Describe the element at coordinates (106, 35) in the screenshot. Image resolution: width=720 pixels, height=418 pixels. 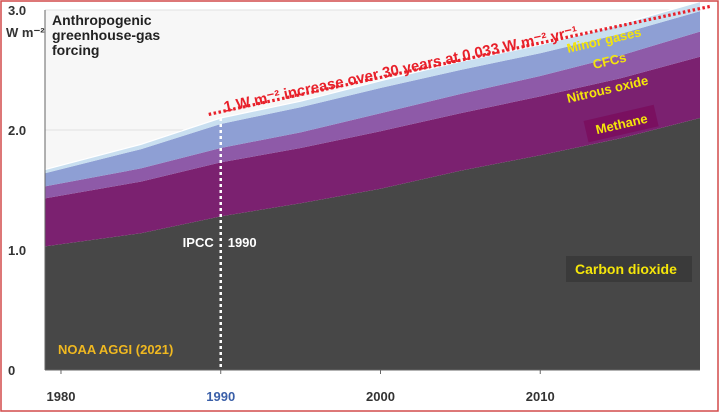
I see `chart-title-line: greenhouse-gas` at that location.